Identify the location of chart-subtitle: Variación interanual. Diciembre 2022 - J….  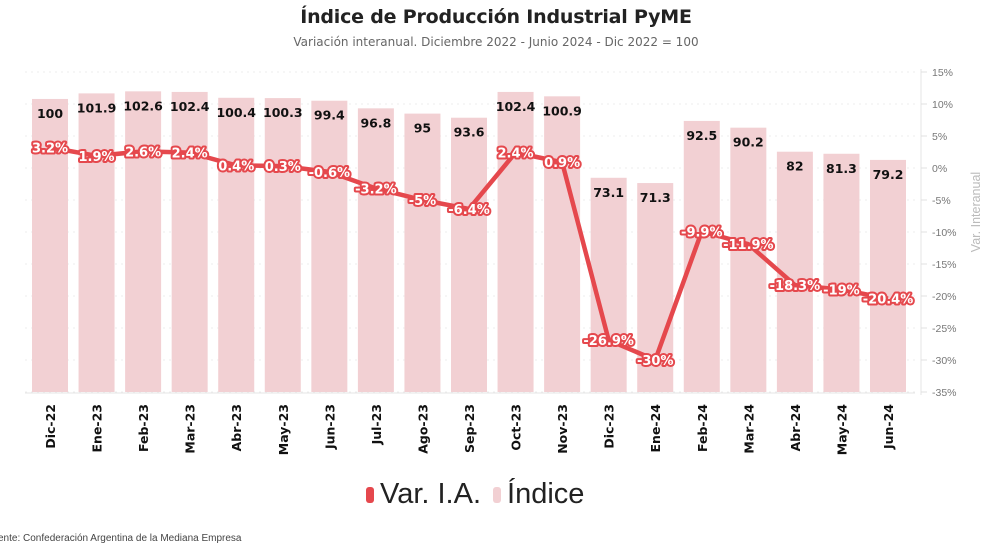
(496, 42).